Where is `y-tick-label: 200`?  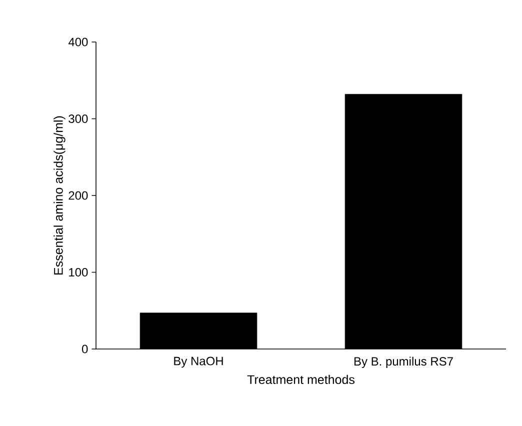 y-tick-label: 200 is located at coordinates (78, 195).